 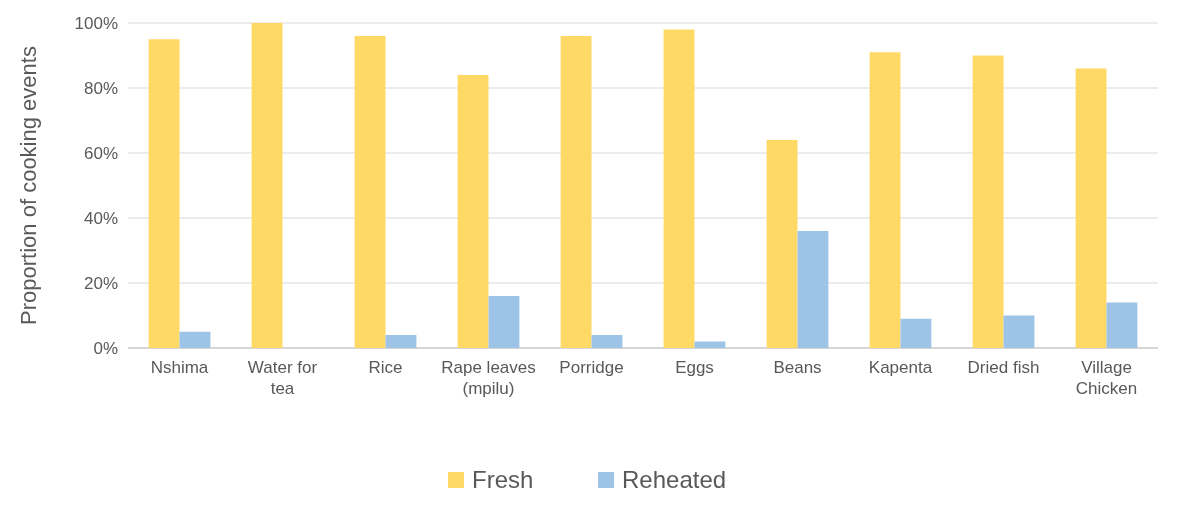 What do you see at coordinates (591, 367) in the screenshot?
I see `x-tick-label: Porridge` at bounding box center [591, 367].